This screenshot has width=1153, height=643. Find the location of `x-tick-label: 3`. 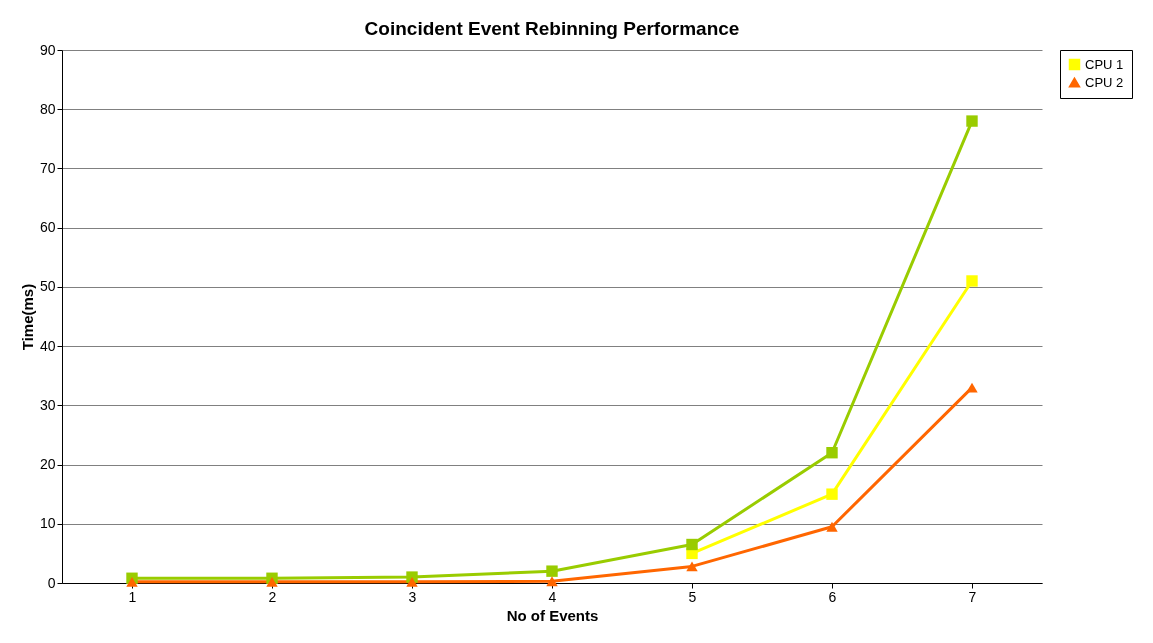

x-tick-label: 3 is located at coordinates (412, 596).